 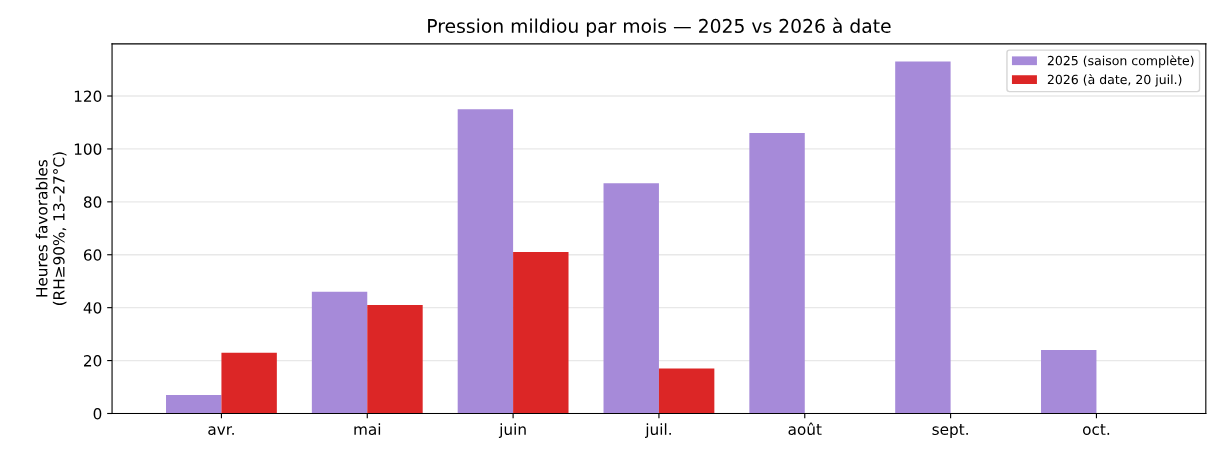 What do you see at coordinates (1096, 430) in the screenshot?
I see `x-tick-label: oct.` at bounding box center [1096, 430].